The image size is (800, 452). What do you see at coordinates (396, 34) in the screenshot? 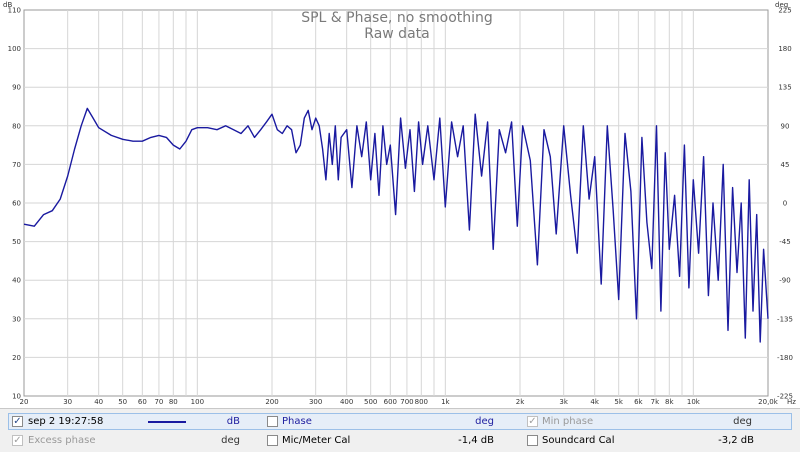
I see `chart-subtitle: Raw data` at bounding box center [396, 34].